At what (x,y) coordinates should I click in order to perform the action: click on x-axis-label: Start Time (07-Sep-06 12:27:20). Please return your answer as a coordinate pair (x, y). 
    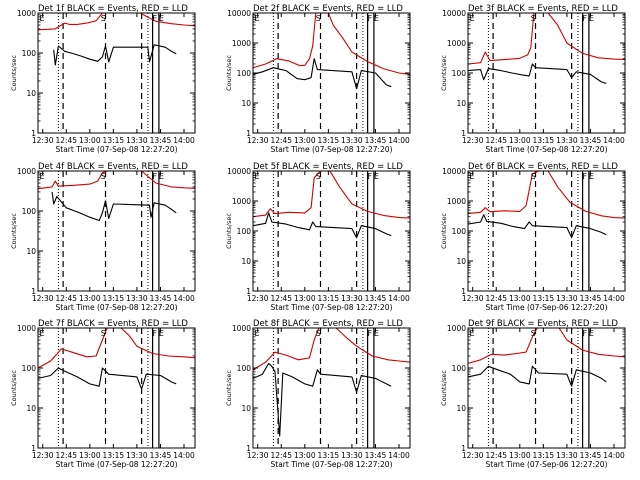
    Looking at the image, I should click on (547, 464).